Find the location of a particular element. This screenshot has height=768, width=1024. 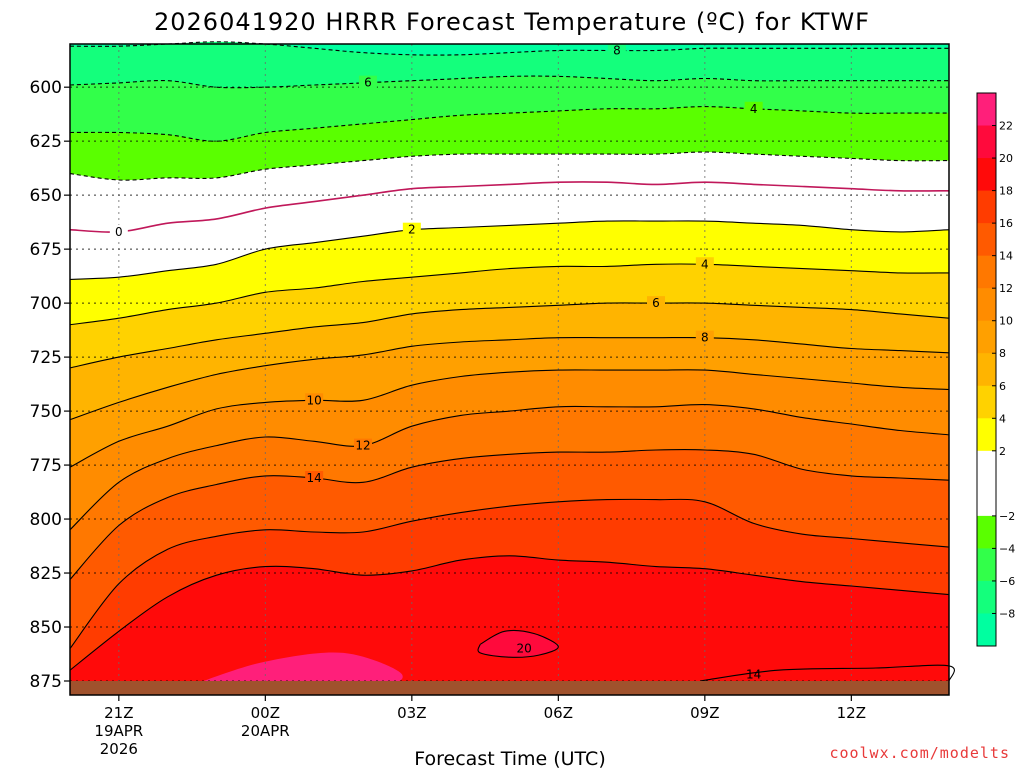

colorbar-bin--2 is located at coordinates (986, 500).